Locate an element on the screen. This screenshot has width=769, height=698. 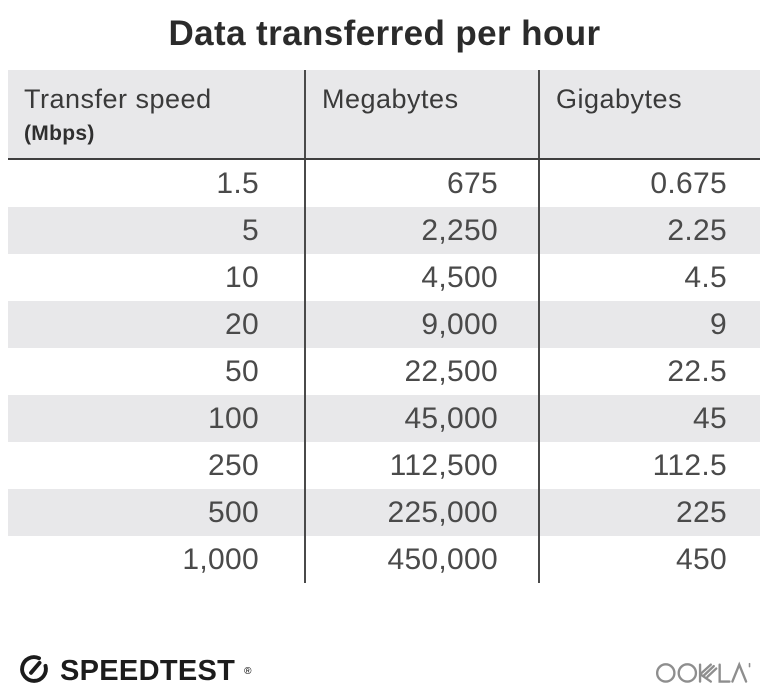
table-row: 250 112,500 112.5 is located at coordinates (384, 465).